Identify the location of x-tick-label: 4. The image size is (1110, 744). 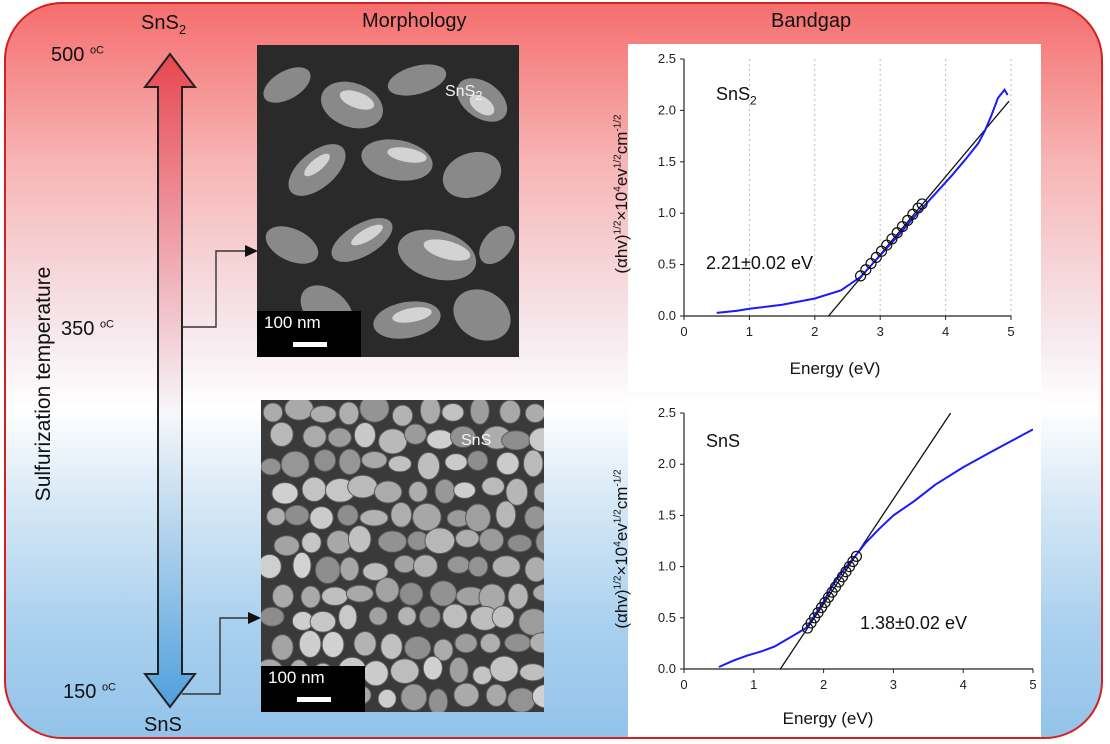
(963, 684).